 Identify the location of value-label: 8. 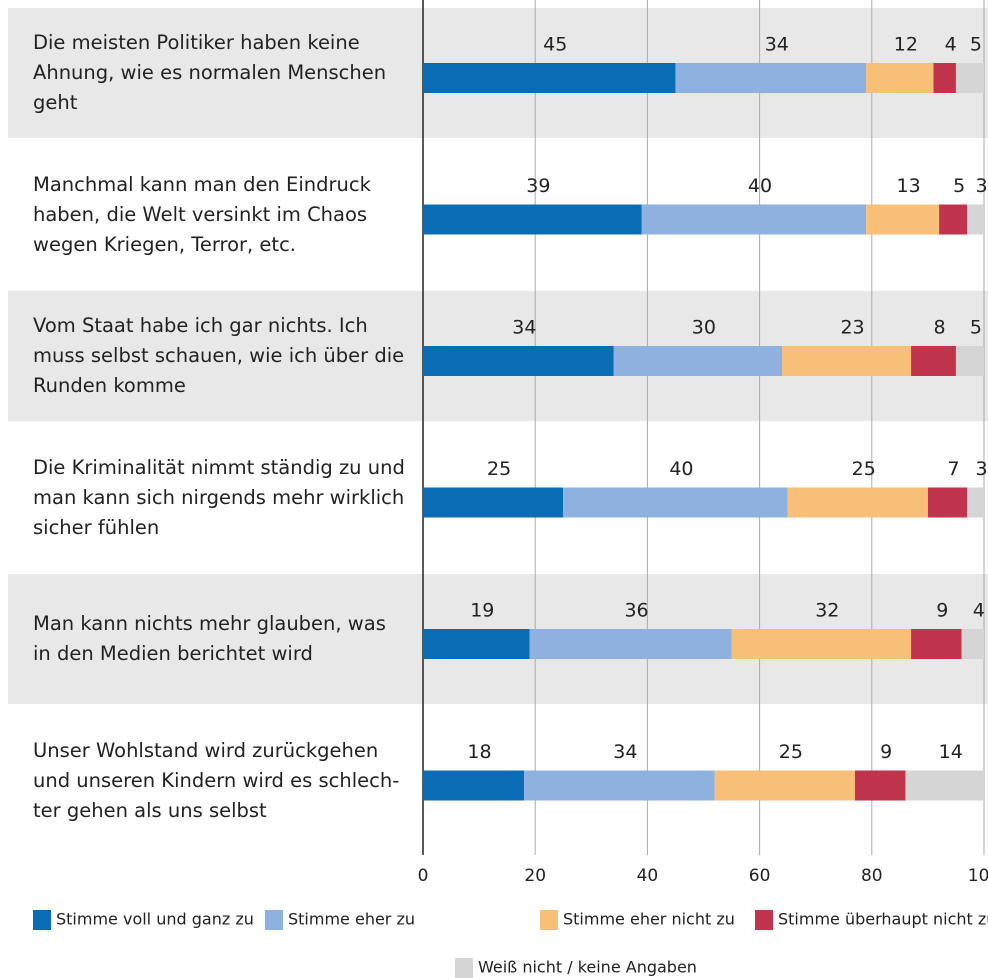
(939, 328).